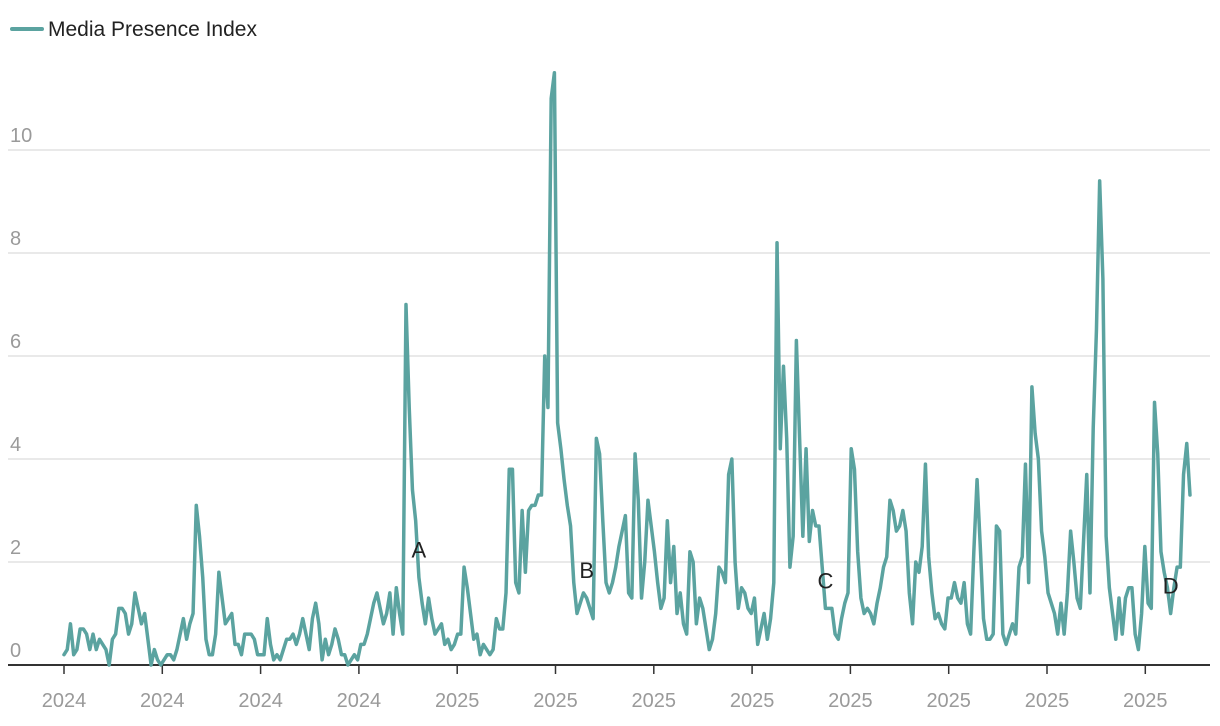 This screenshot has height=726, width=1220. Describe the element at coordinates (752, 701) in the screenshot. I see `x-tick-label-7: 2025` at that location.